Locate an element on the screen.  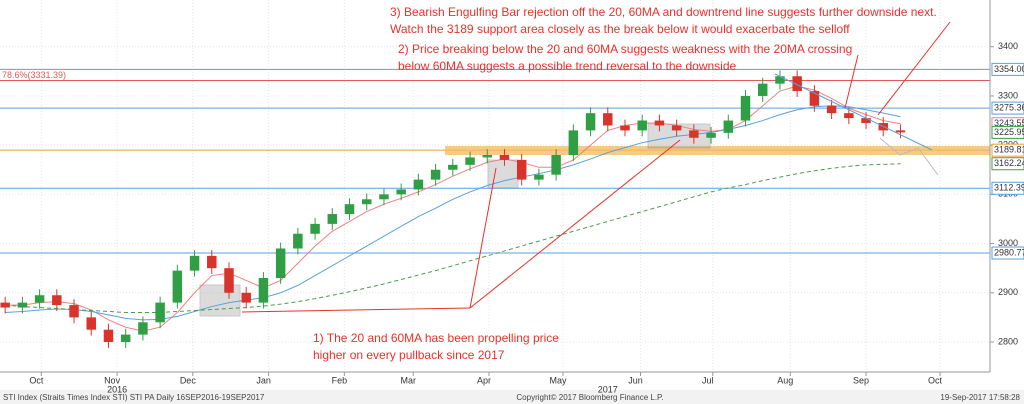
x-tick-label: Nov is located at coordinates (112, 380).